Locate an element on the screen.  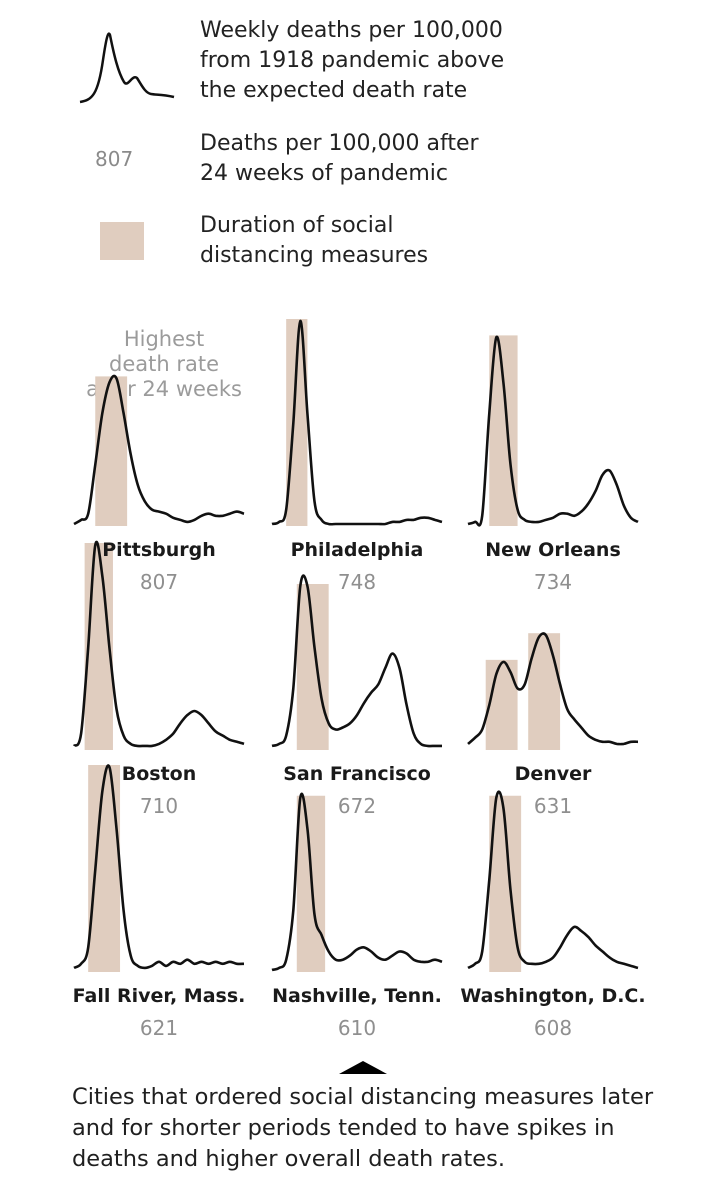
death-curve-new-orleans is located at coordinates (553, 431).